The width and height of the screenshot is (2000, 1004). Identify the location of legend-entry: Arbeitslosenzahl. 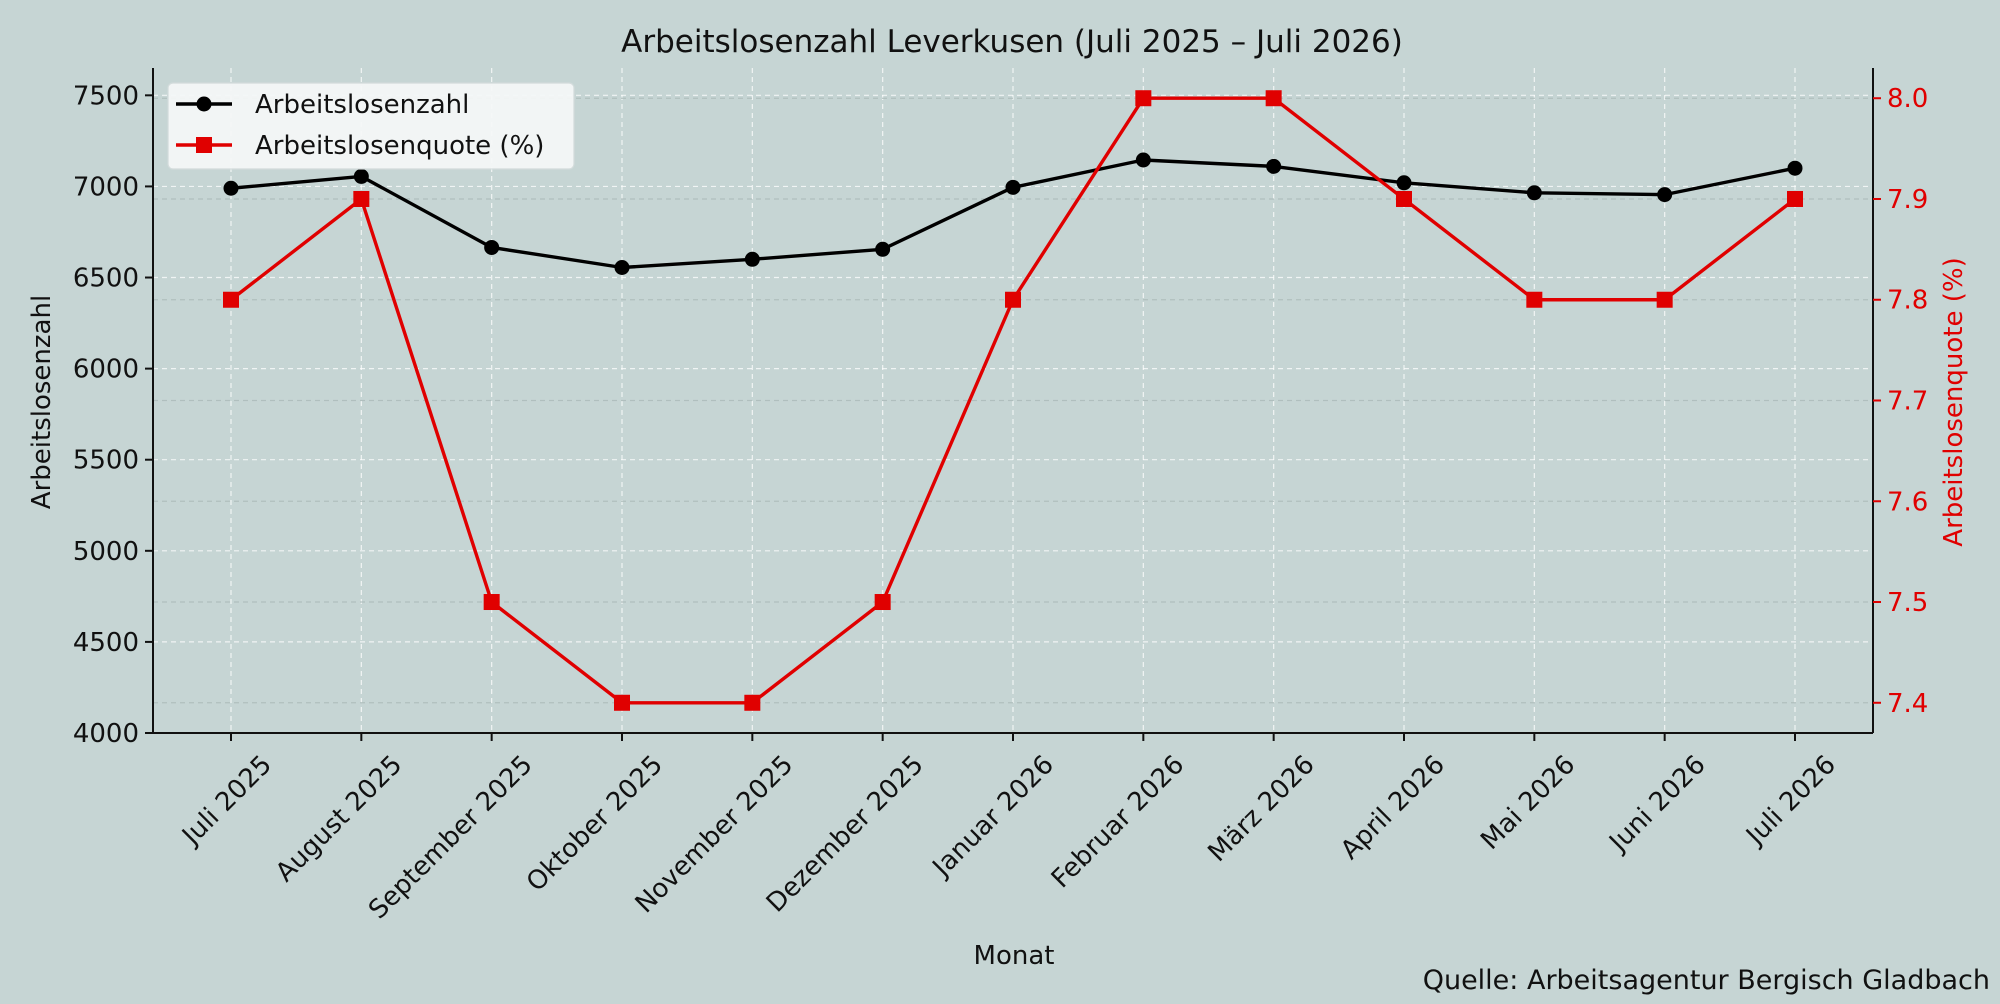
(322, 105).